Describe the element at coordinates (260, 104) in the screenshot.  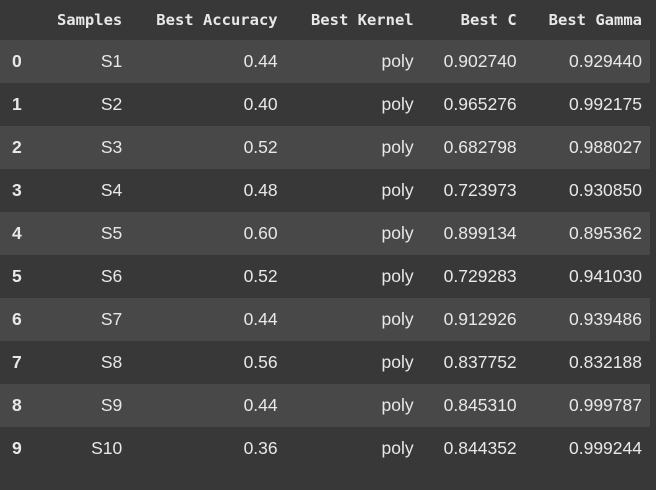
I see `cell-accuracy: 0.40` at that location.